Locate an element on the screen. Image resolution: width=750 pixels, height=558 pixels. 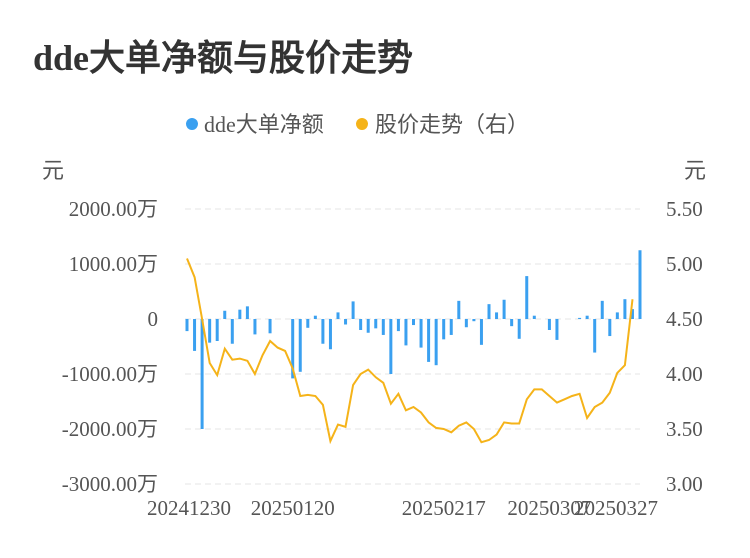
left-tick-label: -3000.00万 is located at coordinates (110, 484).